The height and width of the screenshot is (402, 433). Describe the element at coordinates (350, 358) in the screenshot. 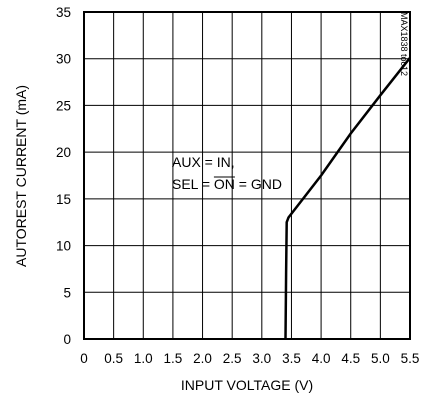

I see `x-tick-label: 4.5` at that location.